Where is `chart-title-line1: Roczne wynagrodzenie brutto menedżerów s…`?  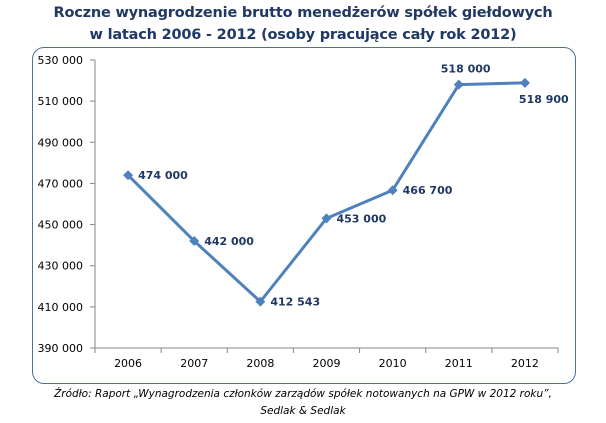 chart-title-line1: Roczne wynagrodzenie brutto menedżerów s… is located at coordinates (303, 13).